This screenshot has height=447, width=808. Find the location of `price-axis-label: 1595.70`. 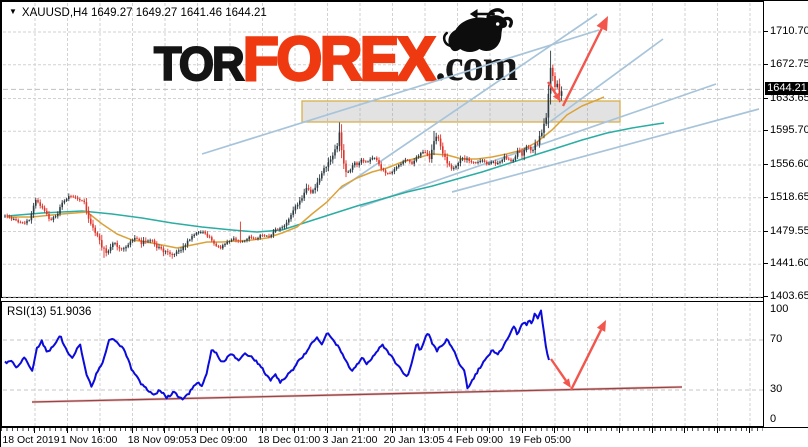

price-axis-label: 1595.70 is located at coordinates (789, 130).